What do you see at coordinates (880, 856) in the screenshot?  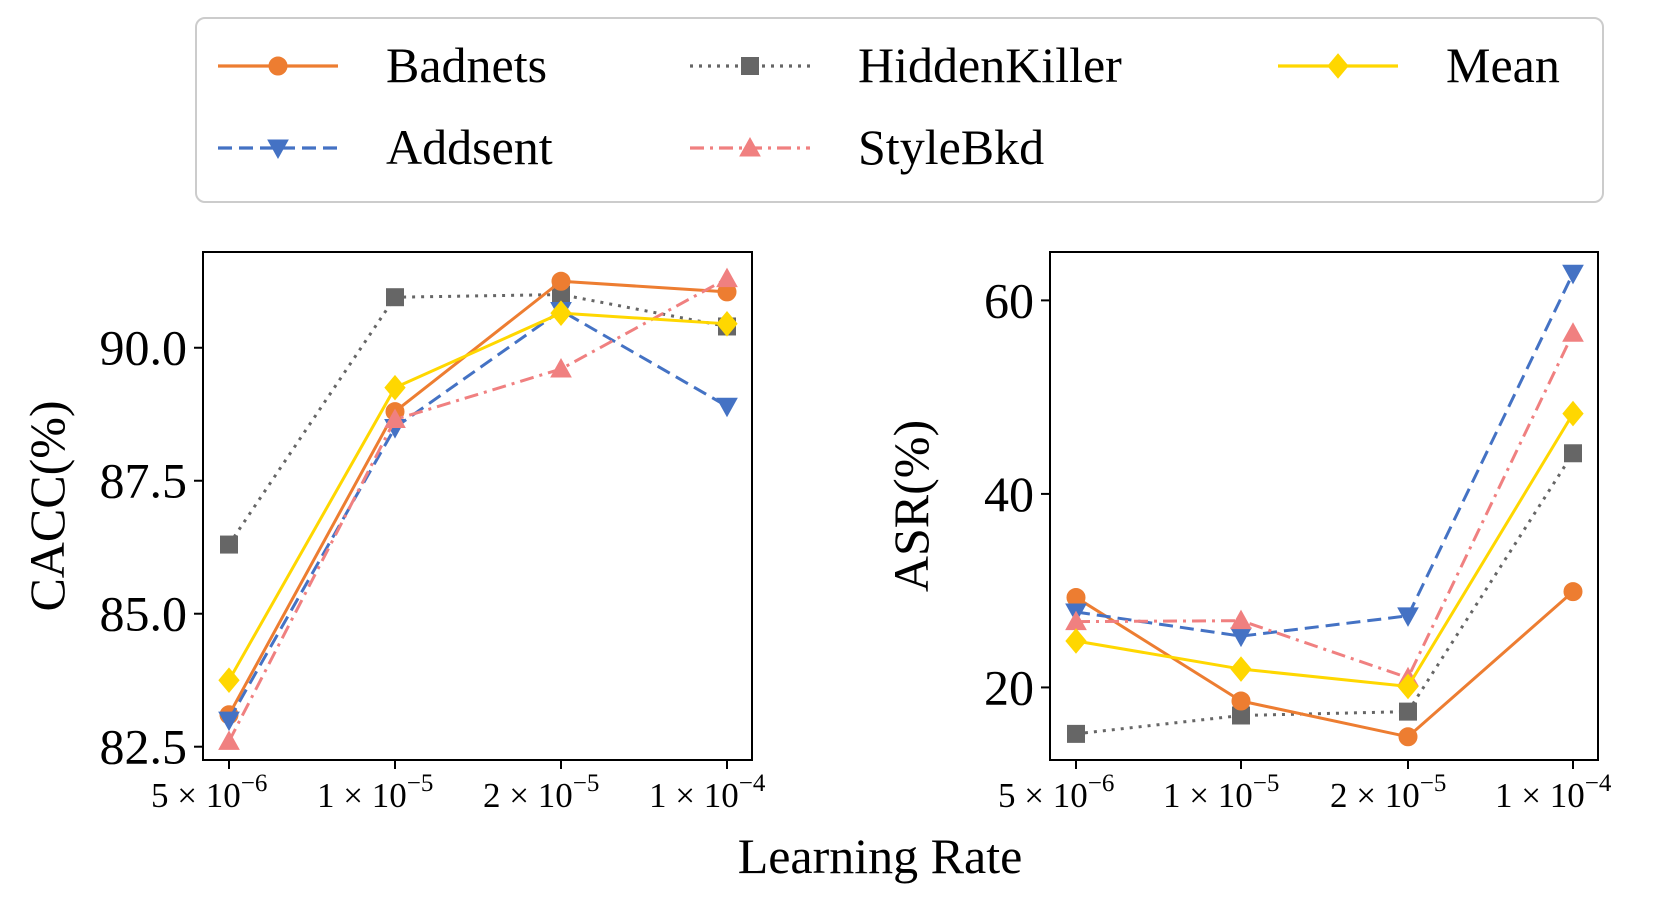 I see `figure-xlabel: Learning Rate` at bounding box center [880, 856].